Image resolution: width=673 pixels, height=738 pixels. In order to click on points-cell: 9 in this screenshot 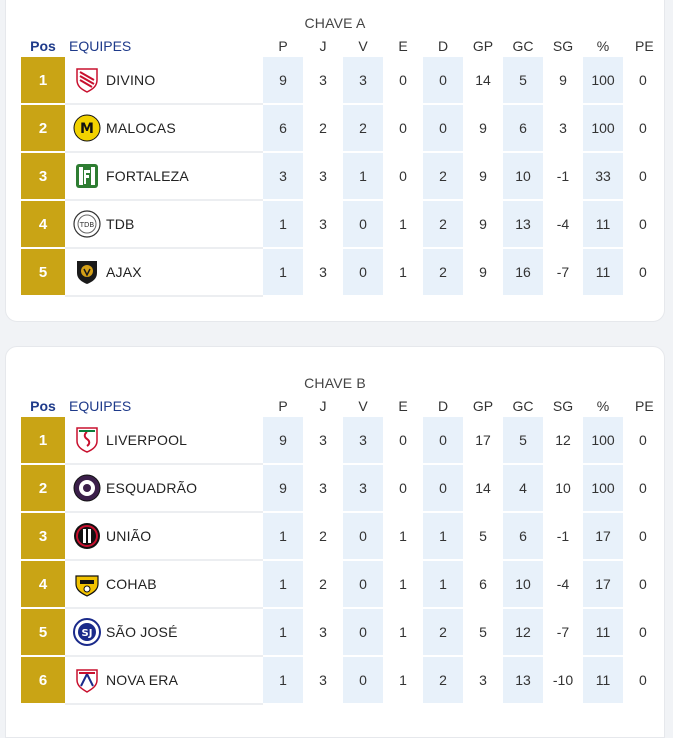, I will do `click(283, 81)`.